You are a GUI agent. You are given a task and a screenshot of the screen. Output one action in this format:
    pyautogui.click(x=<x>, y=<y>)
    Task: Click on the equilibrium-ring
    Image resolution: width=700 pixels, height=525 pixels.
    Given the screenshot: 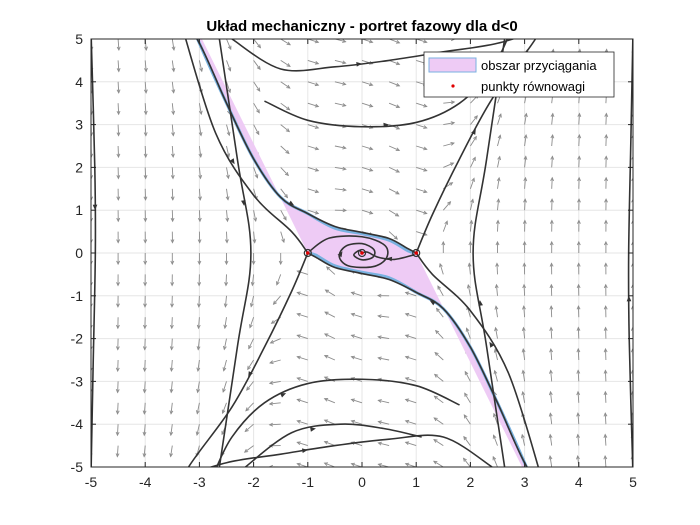 What is the action you would take?
    pyautogui.click(x=416, y=253)
    